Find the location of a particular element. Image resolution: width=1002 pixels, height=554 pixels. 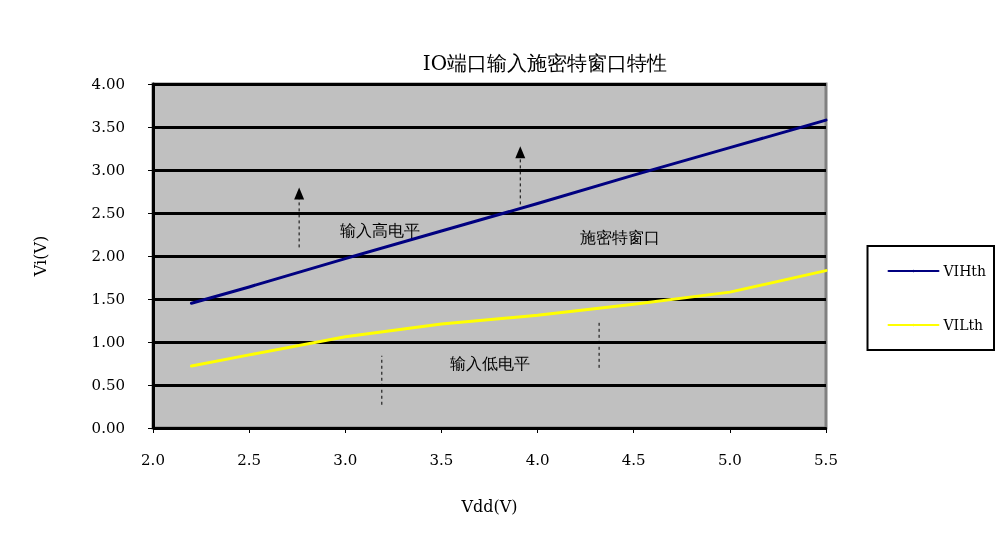

x-tick-label: 4.0 is located at coordinates (537, 459).